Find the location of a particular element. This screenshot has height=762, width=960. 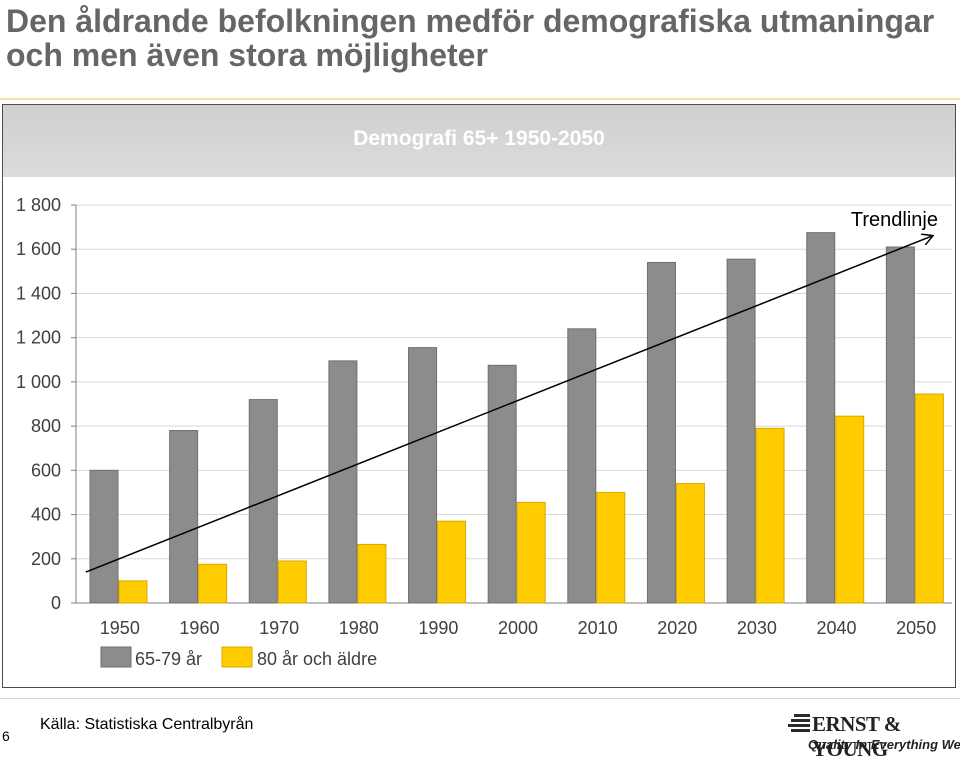

x-tick-label: 2050 is located at coordinates (916, 628).